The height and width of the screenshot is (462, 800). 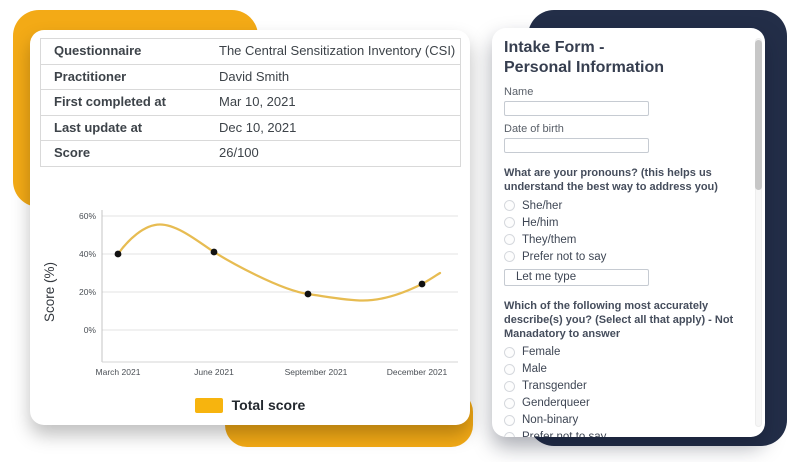 I want to click on row-value: Dec 10, 2021, so click(x=258, y=127).